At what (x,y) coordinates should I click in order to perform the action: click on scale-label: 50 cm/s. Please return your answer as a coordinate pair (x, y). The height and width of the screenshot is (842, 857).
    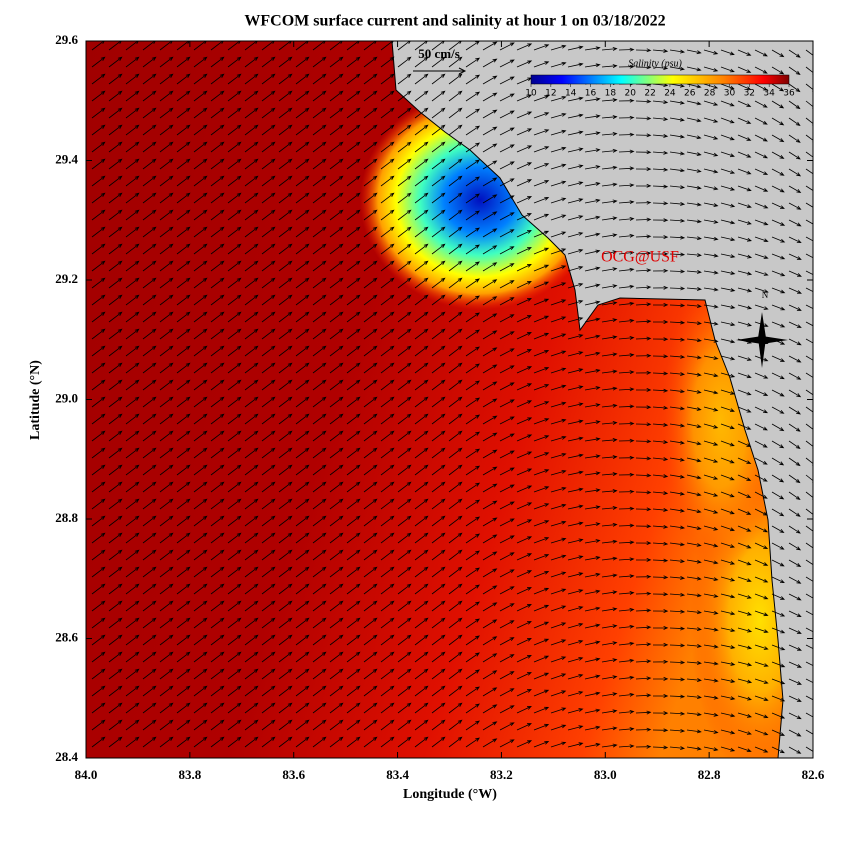
    Looking at the image, I should click on (439, 53).